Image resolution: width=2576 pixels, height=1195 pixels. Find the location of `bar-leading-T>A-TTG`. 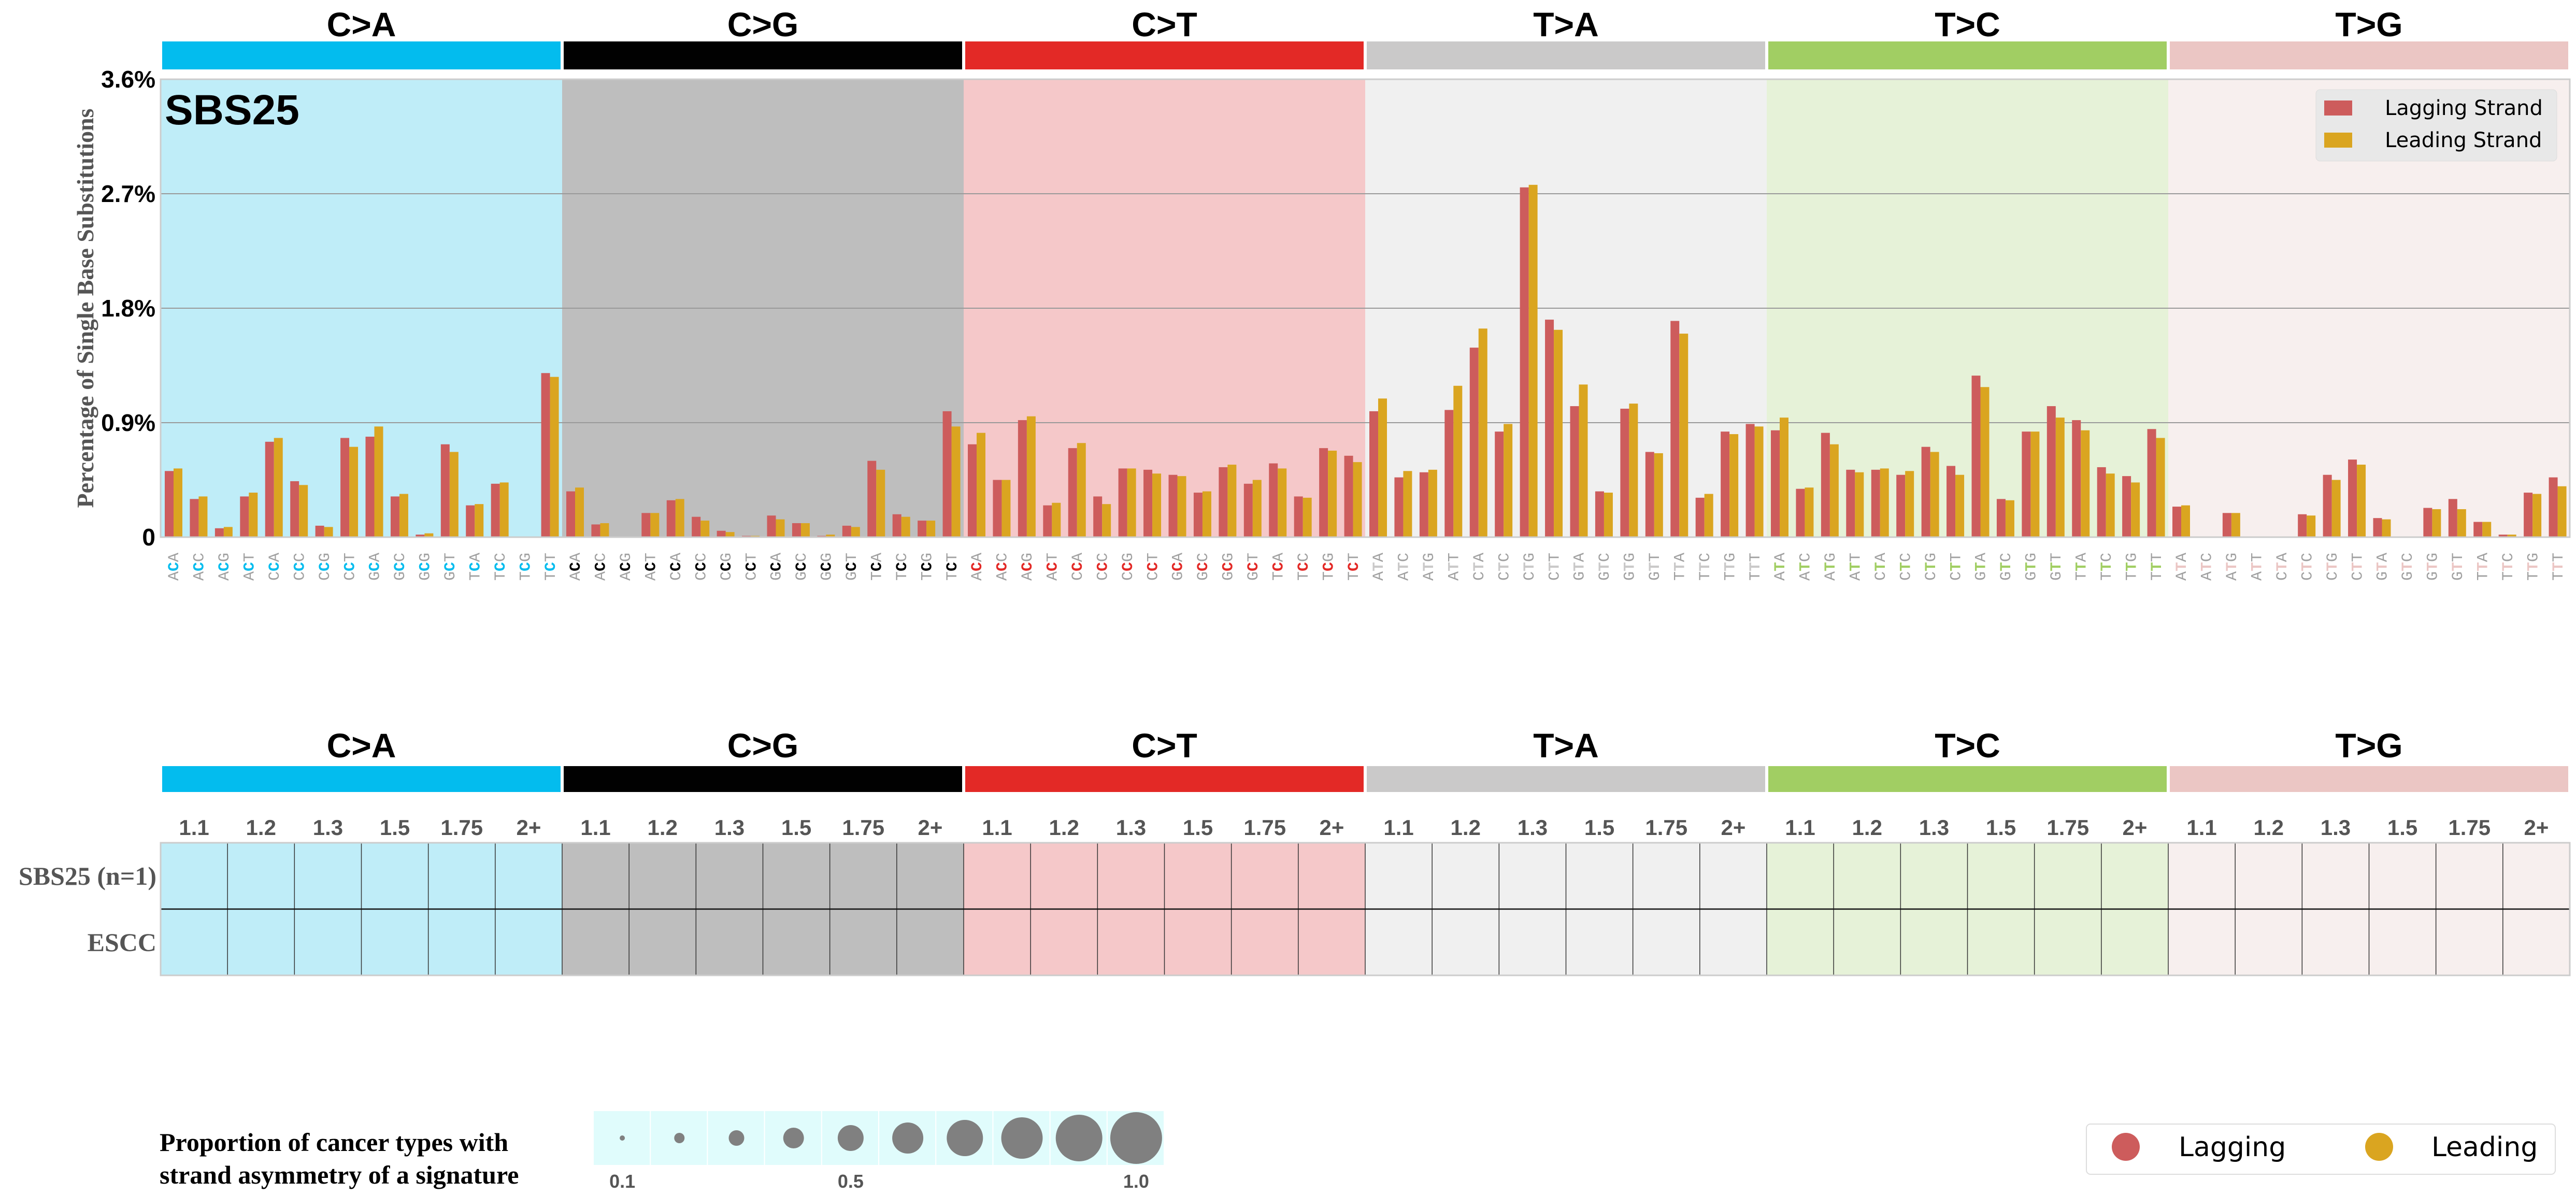

bar-leading-T>A-TTG is located at coordinates (1734, 485).